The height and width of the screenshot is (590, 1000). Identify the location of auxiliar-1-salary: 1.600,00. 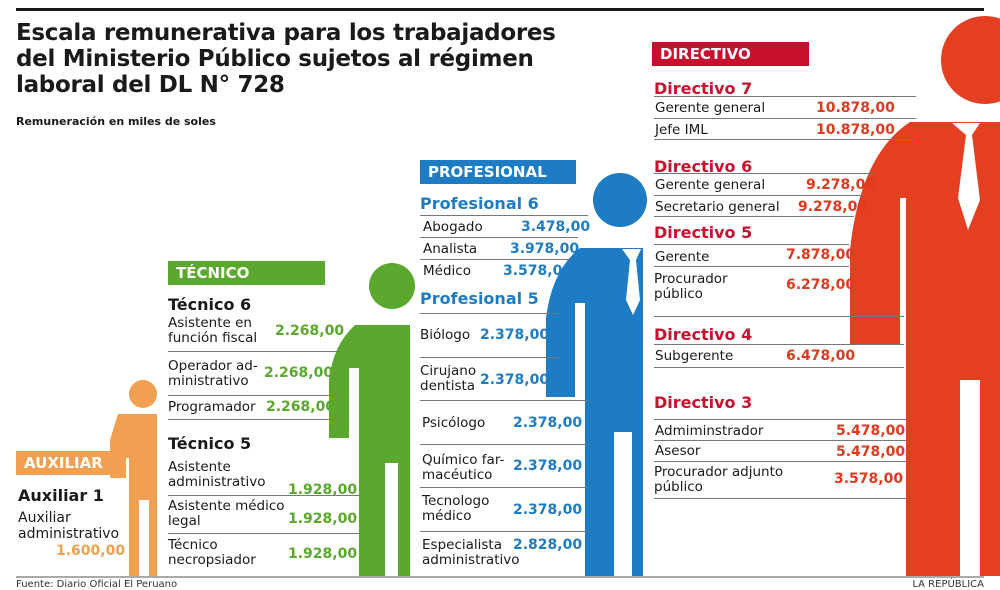
(91, 551).